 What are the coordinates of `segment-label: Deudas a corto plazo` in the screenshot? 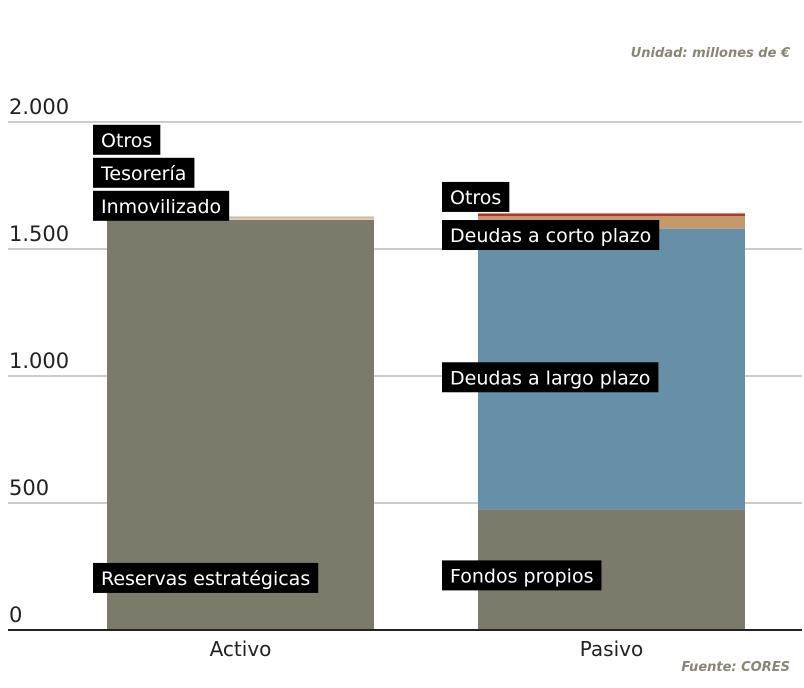 It's located at (551, 235).